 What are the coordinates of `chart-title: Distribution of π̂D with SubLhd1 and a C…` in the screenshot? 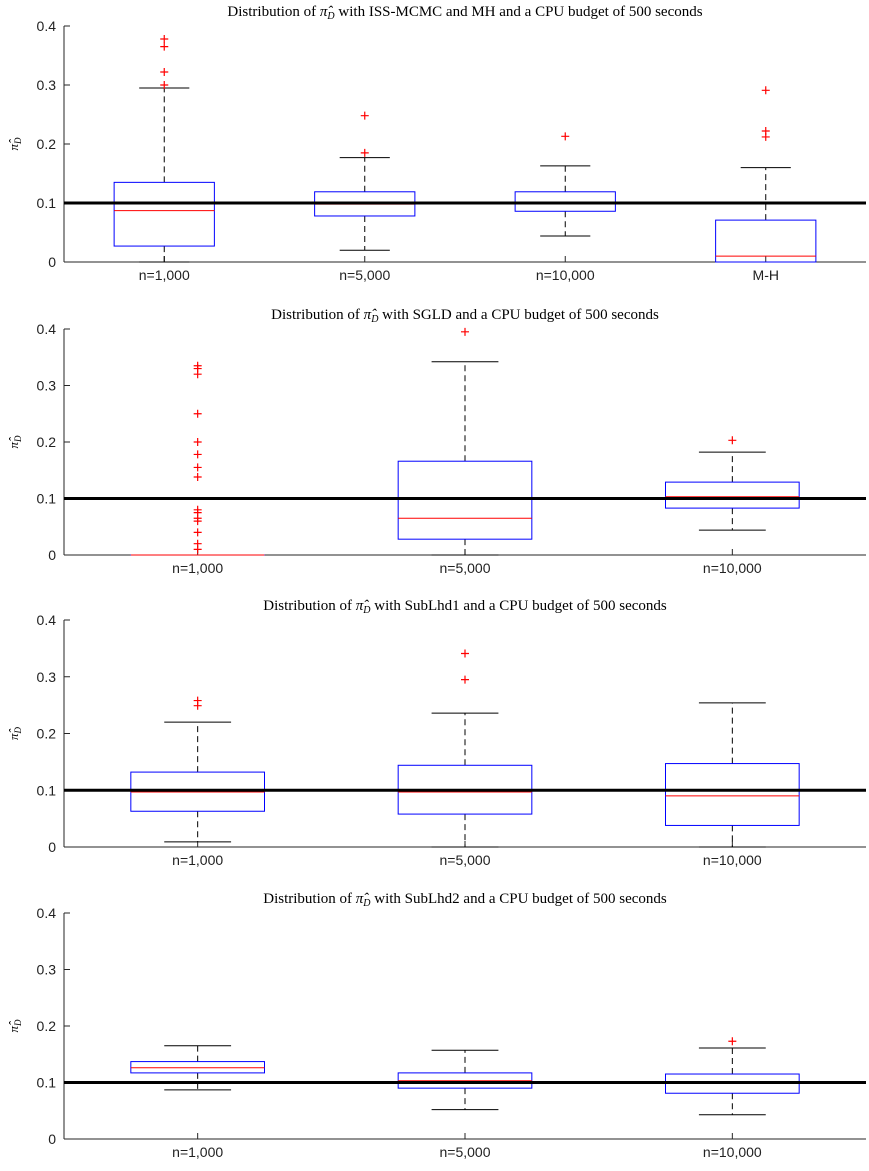 It's located at (465, 607).